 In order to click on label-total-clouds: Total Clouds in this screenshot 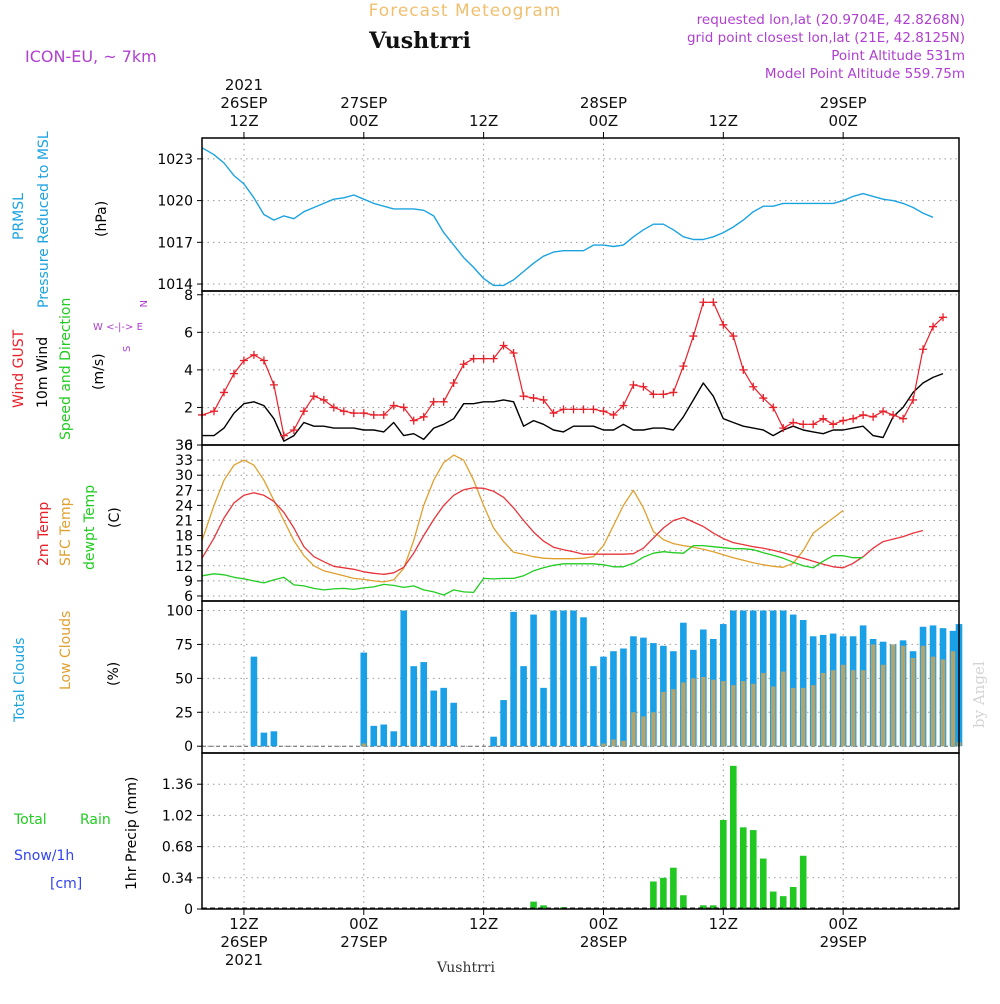, I will do `click(20, 680)`.